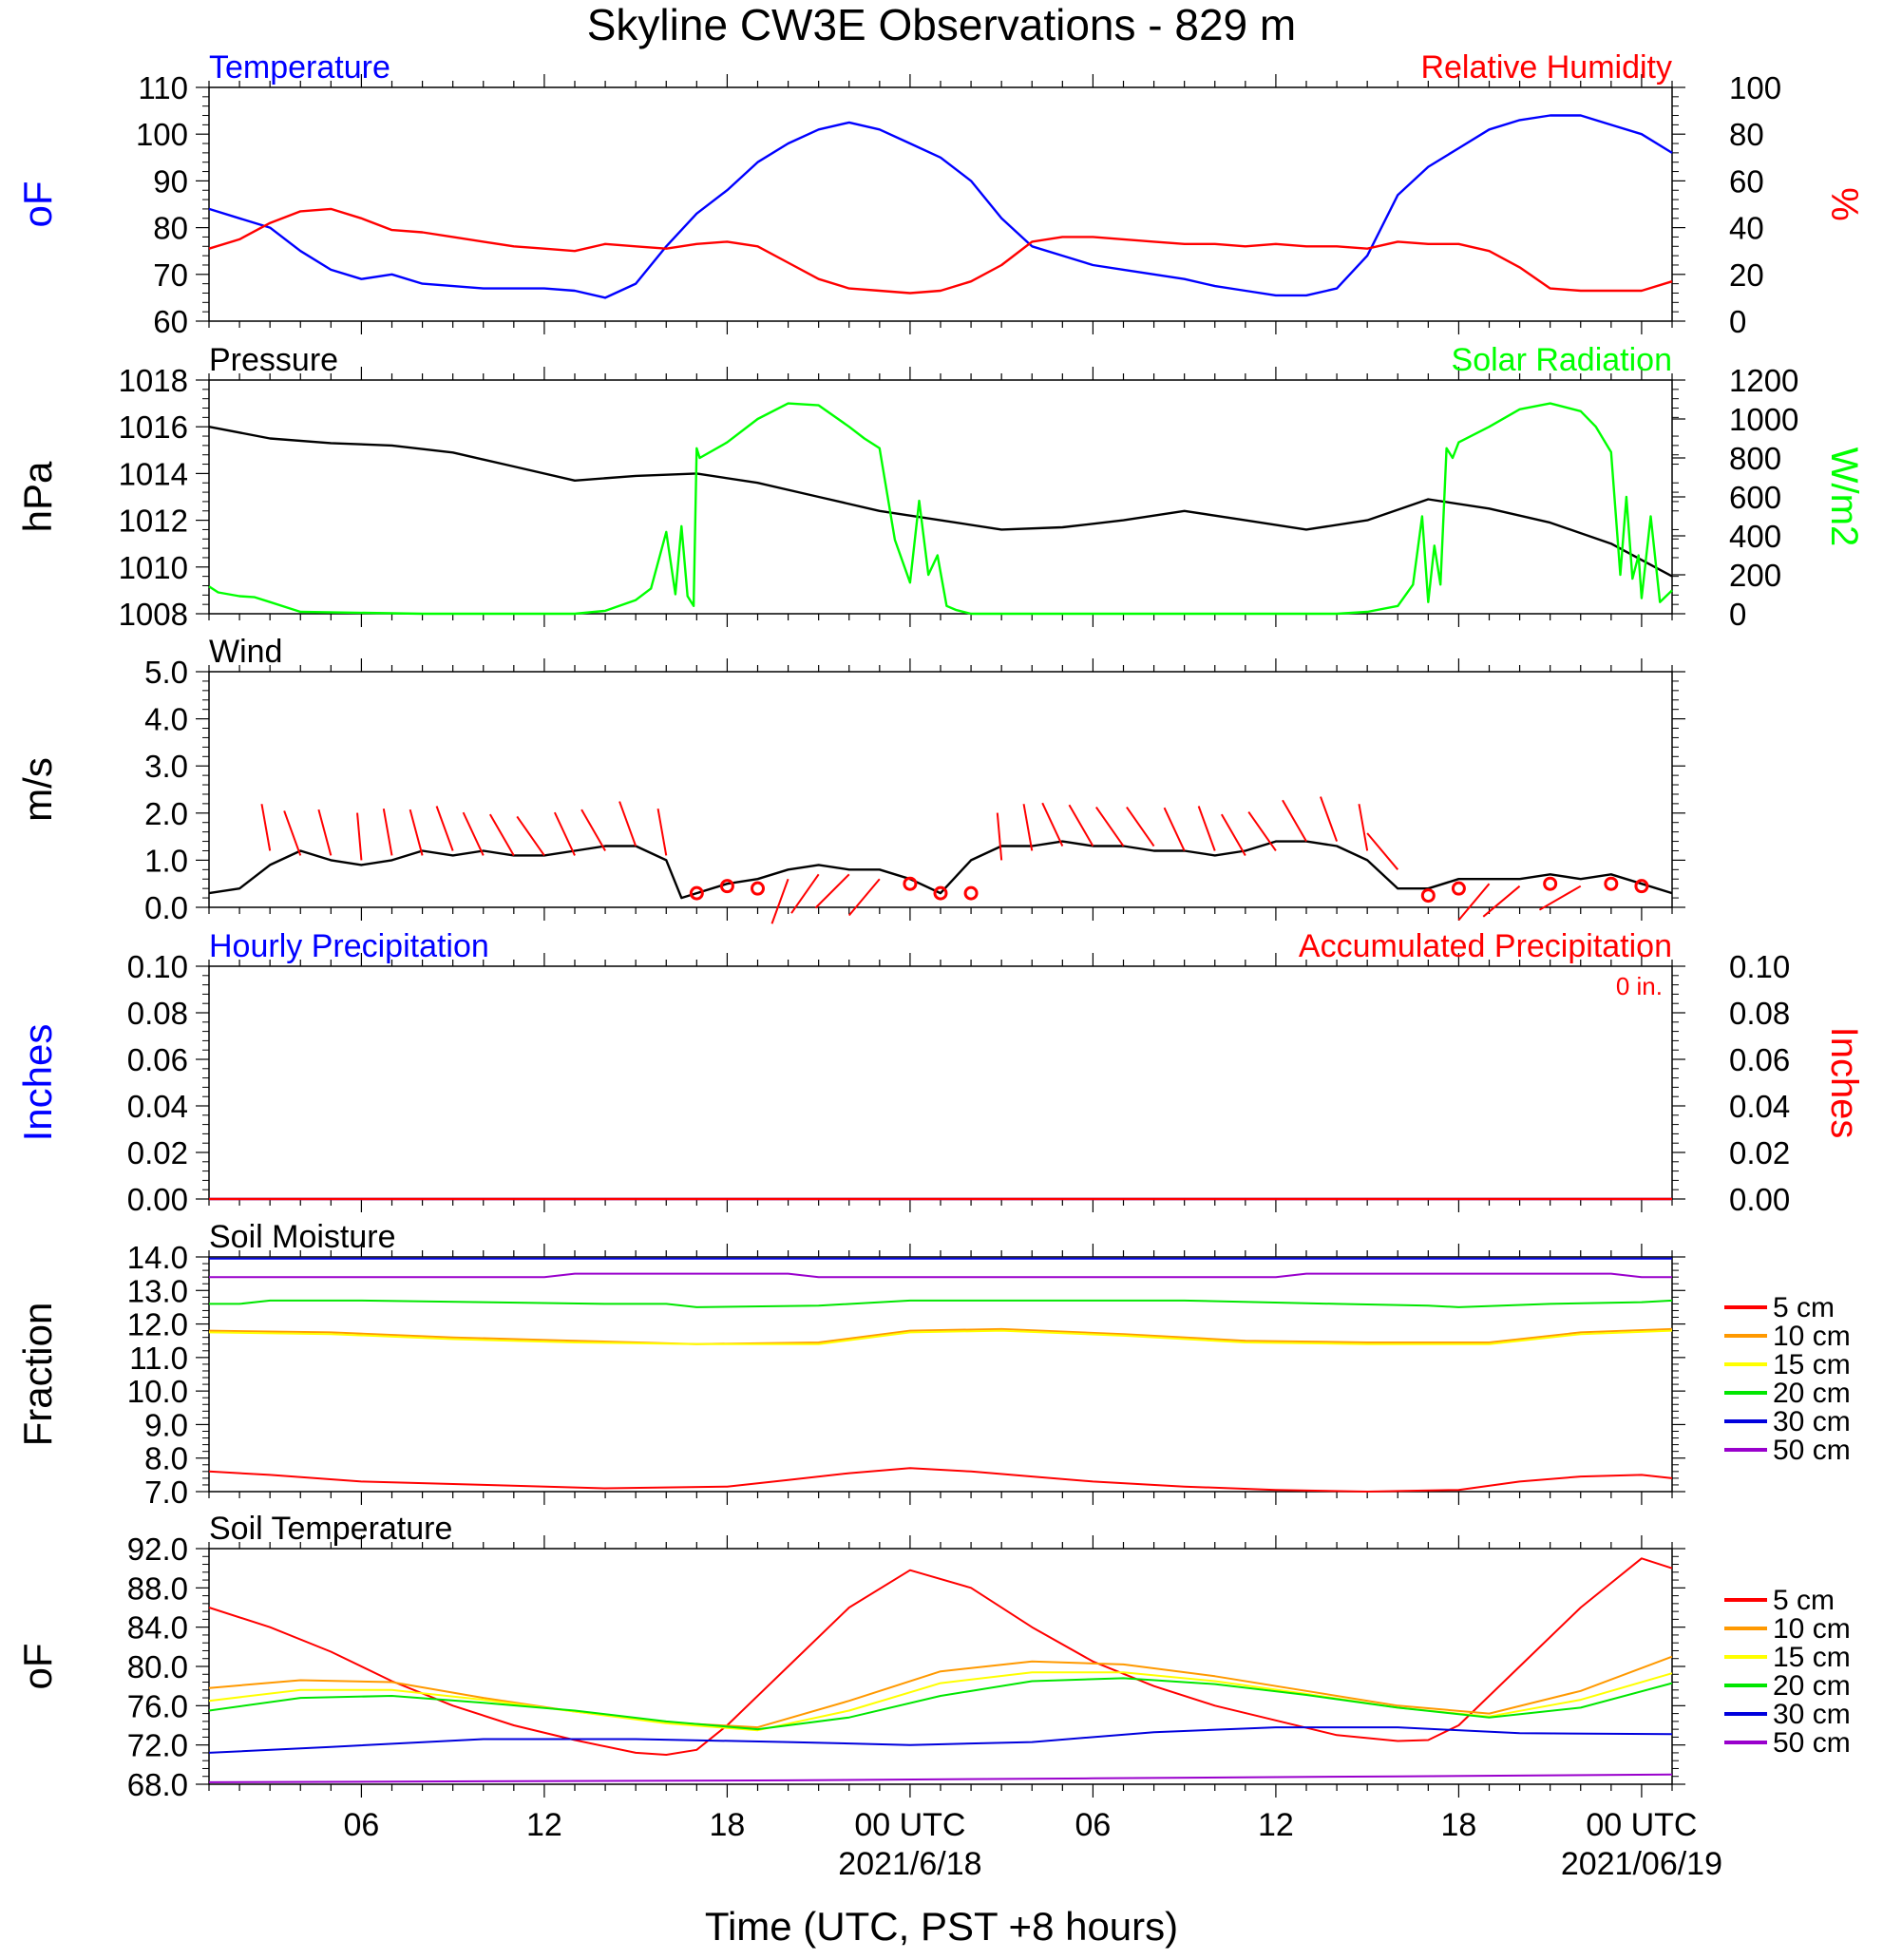  What do you see at coordinates (1812, 1686) in the screenshot?
I see `legend-label: 20 cm` at bounding box center [1812, 1686].